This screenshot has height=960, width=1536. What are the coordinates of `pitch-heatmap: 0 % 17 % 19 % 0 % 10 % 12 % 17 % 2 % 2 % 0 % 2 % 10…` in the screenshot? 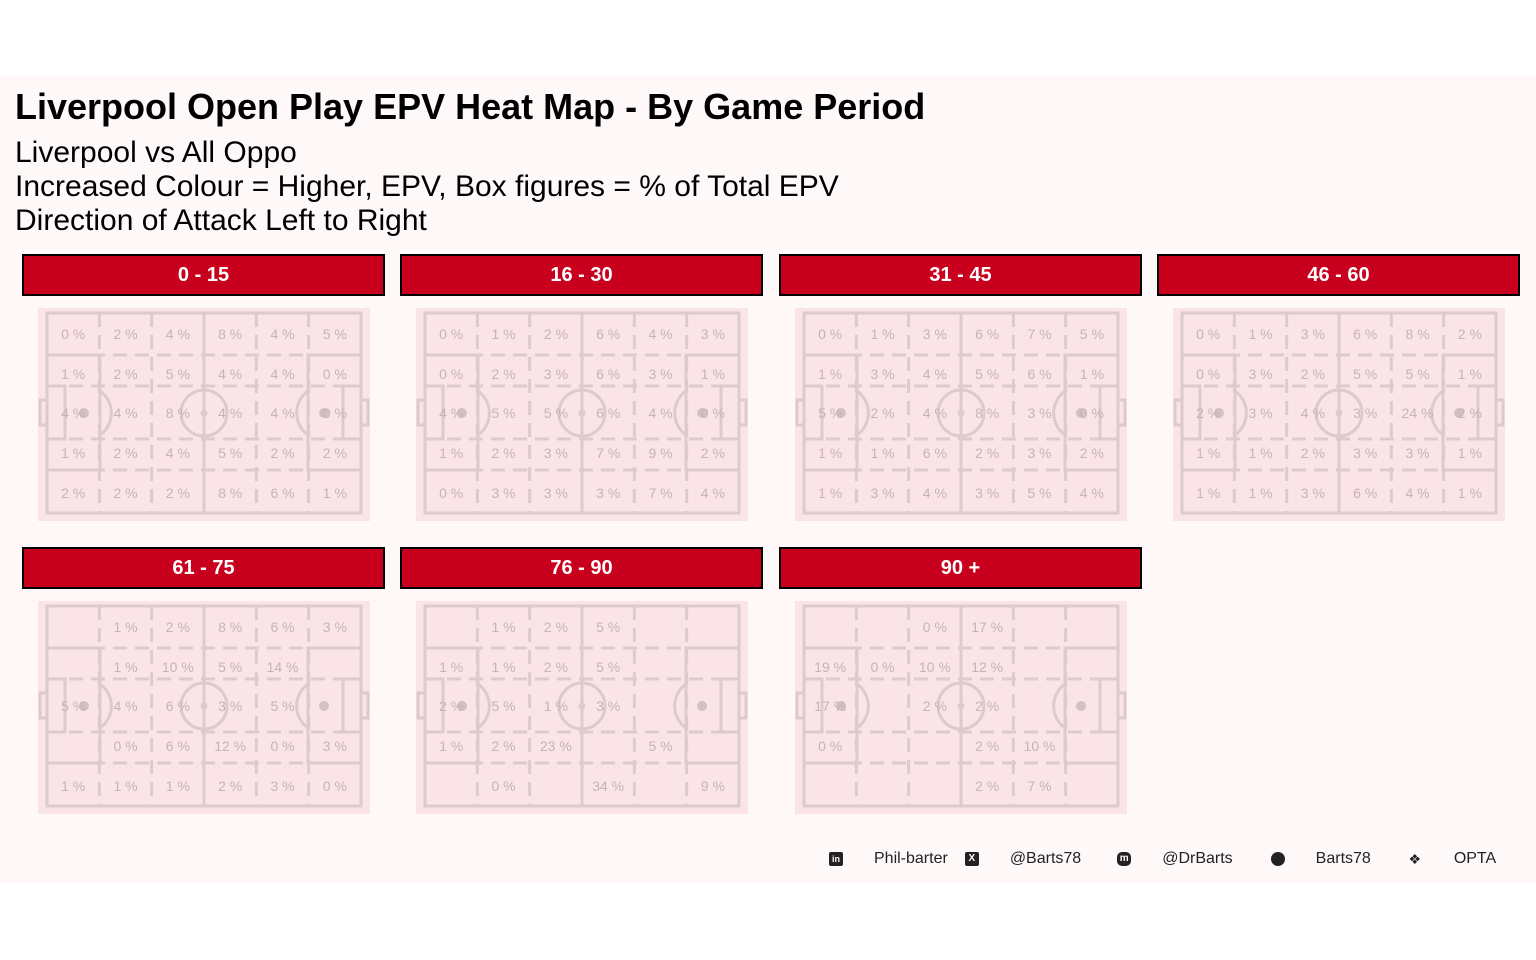 It's located at (961, 707).